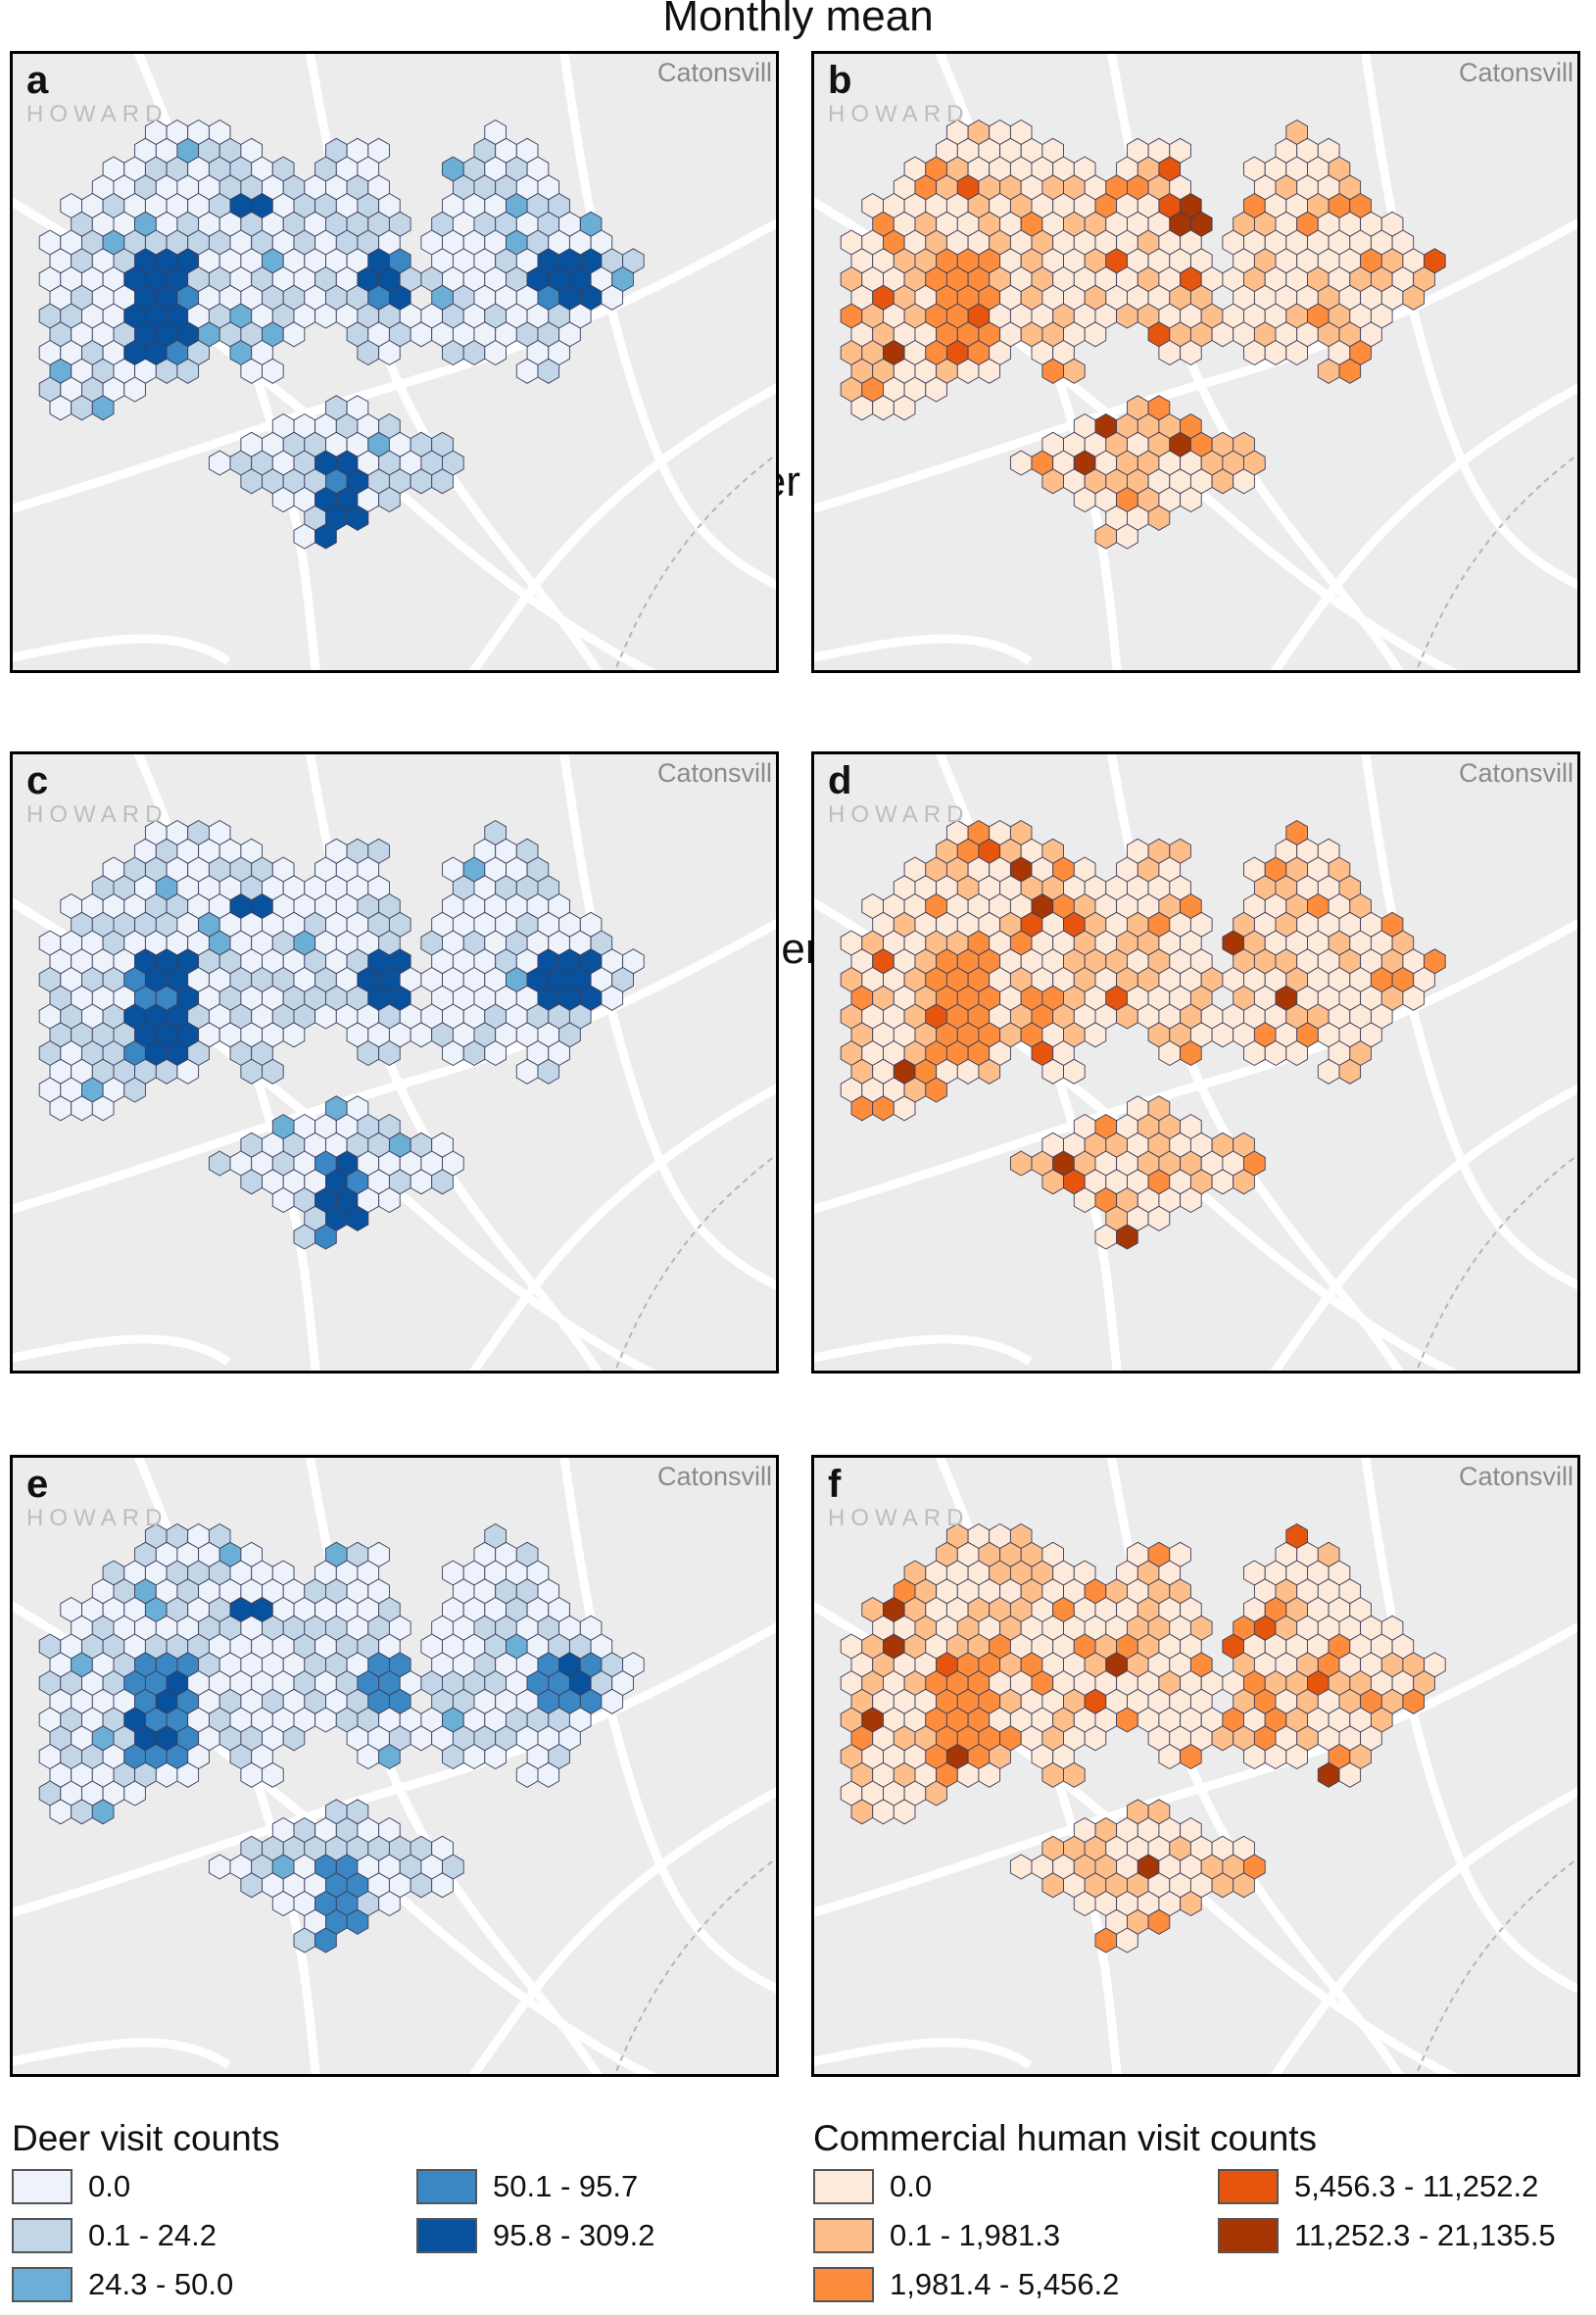 The height and width of the screenshot is (2315, 1596). I want to click on panel-letter: e, so click(37, 1484).